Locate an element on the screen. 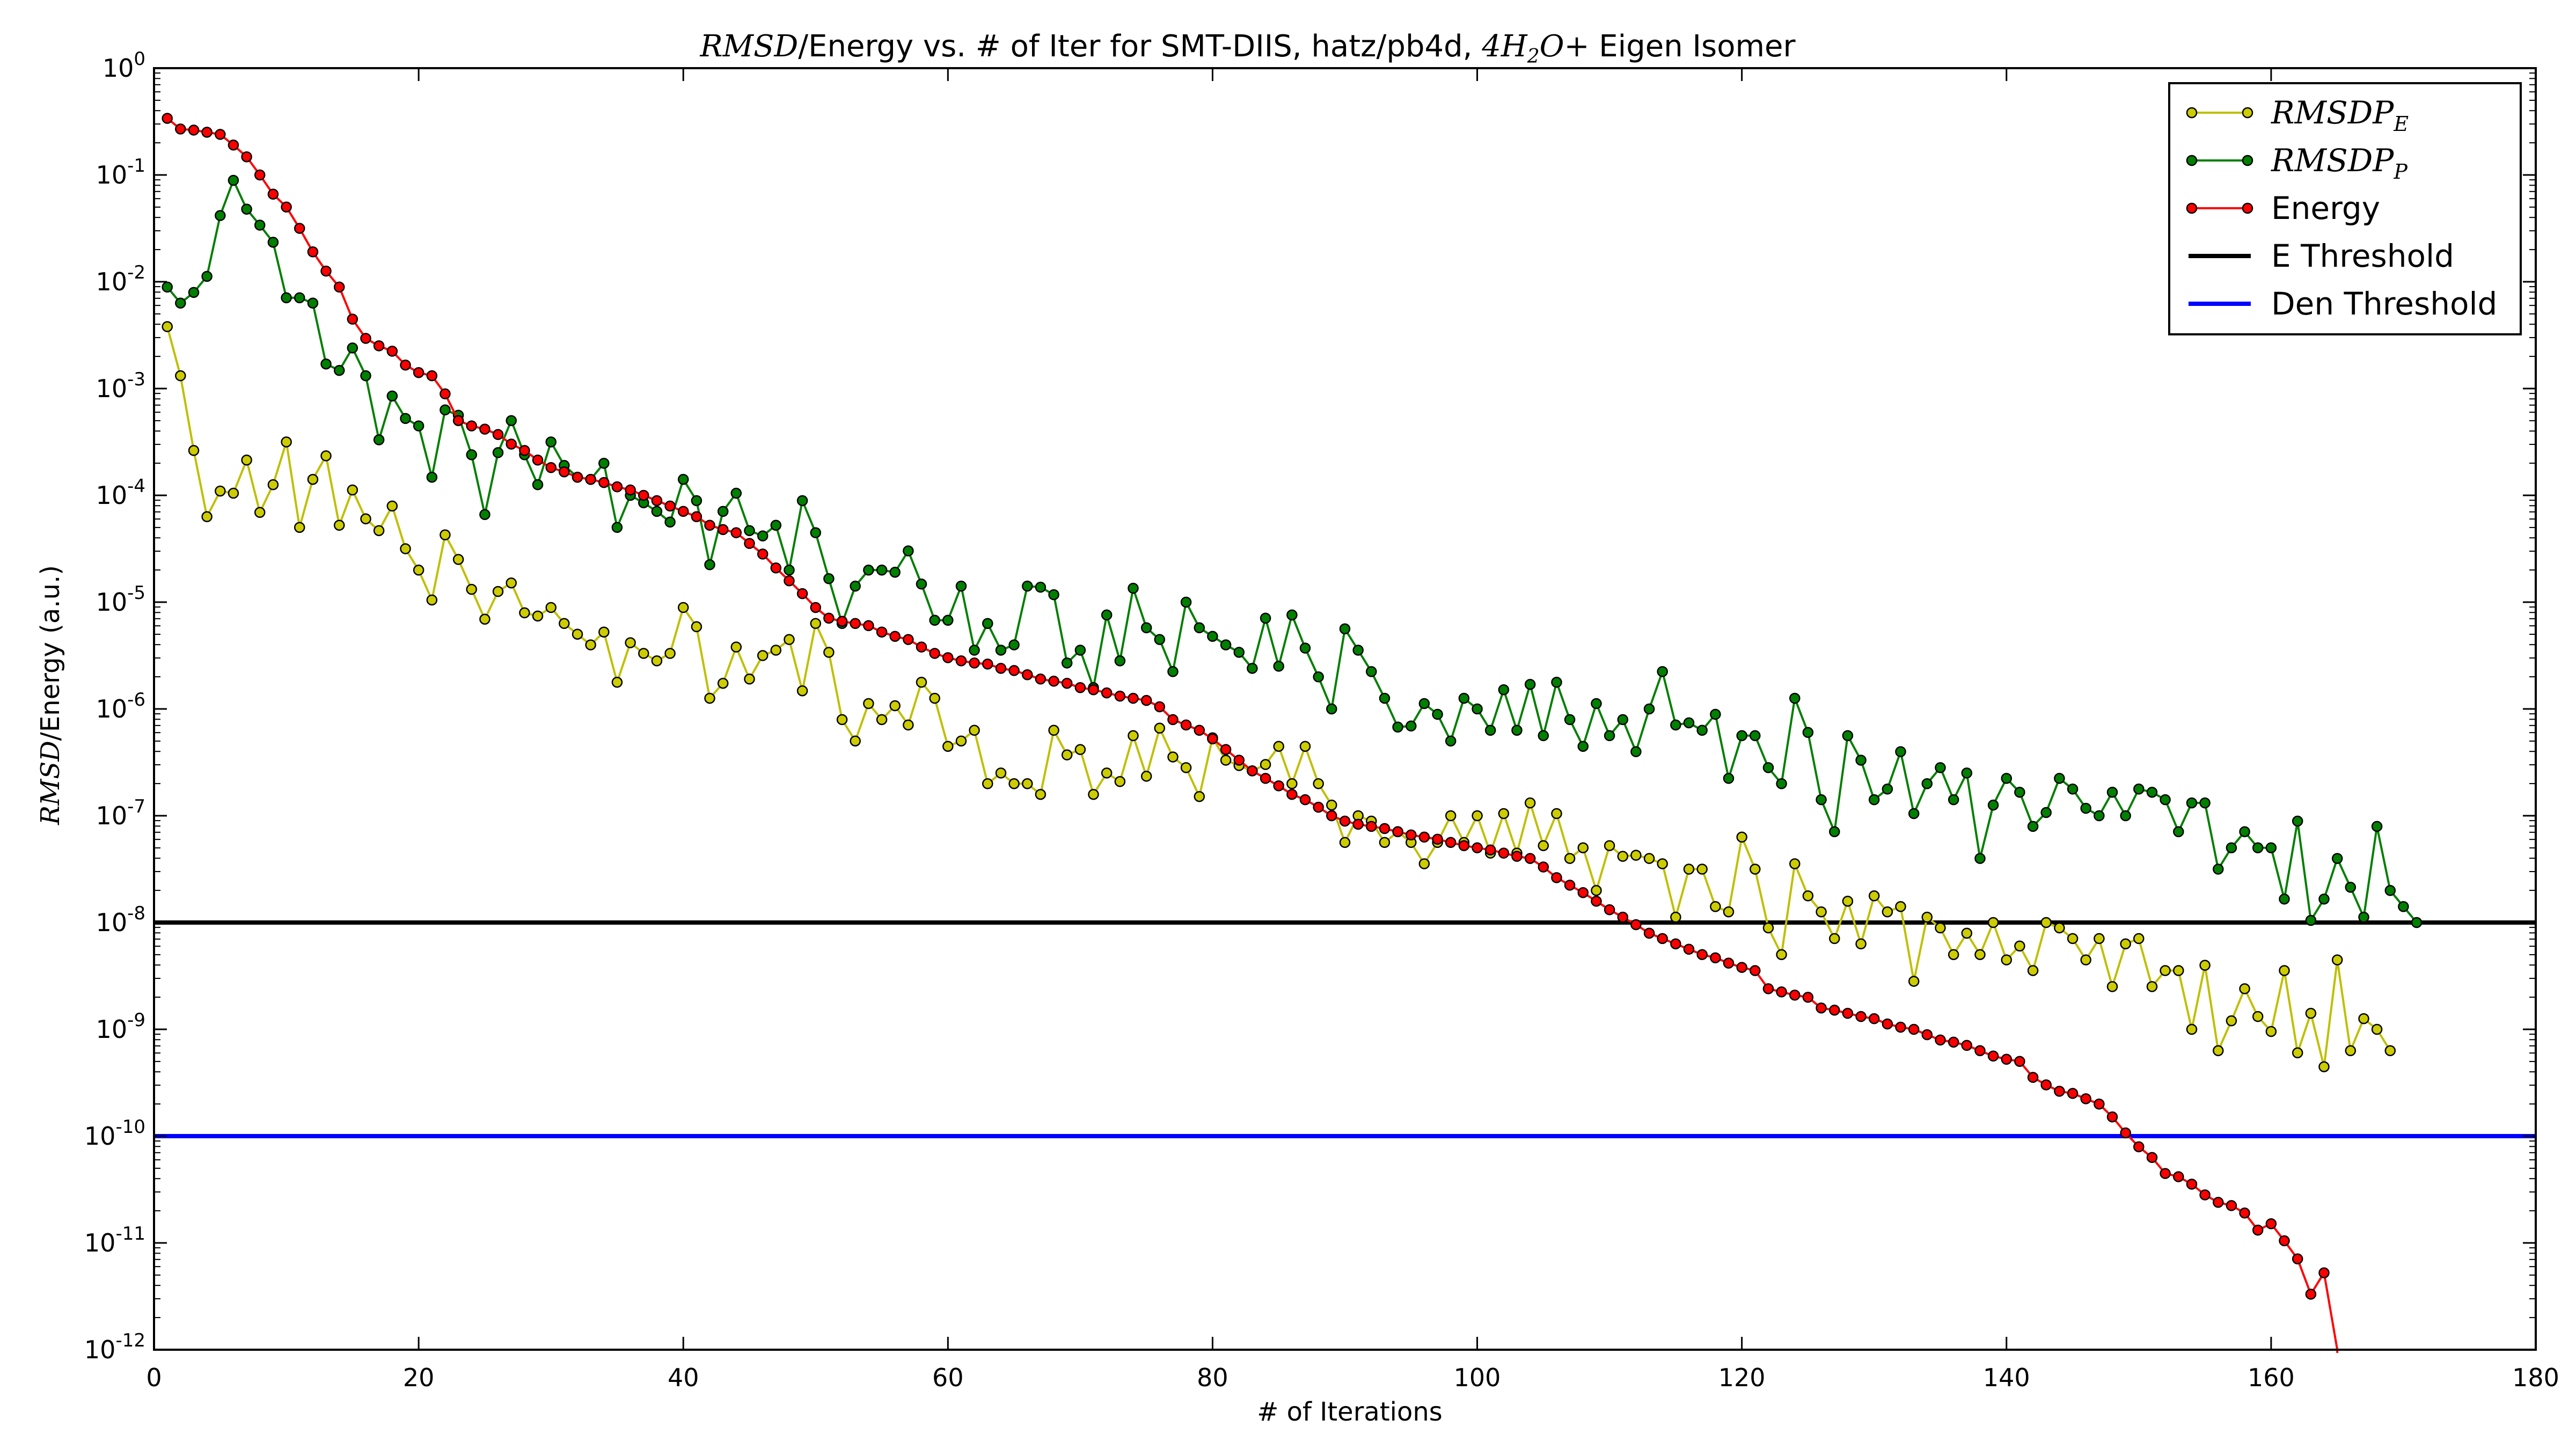  legend-label: Den Threshold is located at coordinates (2384, 304).